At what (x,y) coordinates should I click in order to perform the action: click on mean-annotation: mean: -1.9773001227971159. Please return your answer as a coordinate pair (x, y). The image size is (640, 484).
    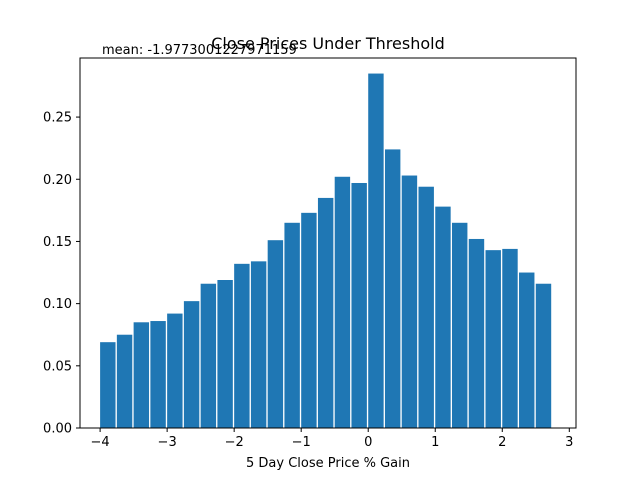
    Looking at the image, I should click on (199, 50).